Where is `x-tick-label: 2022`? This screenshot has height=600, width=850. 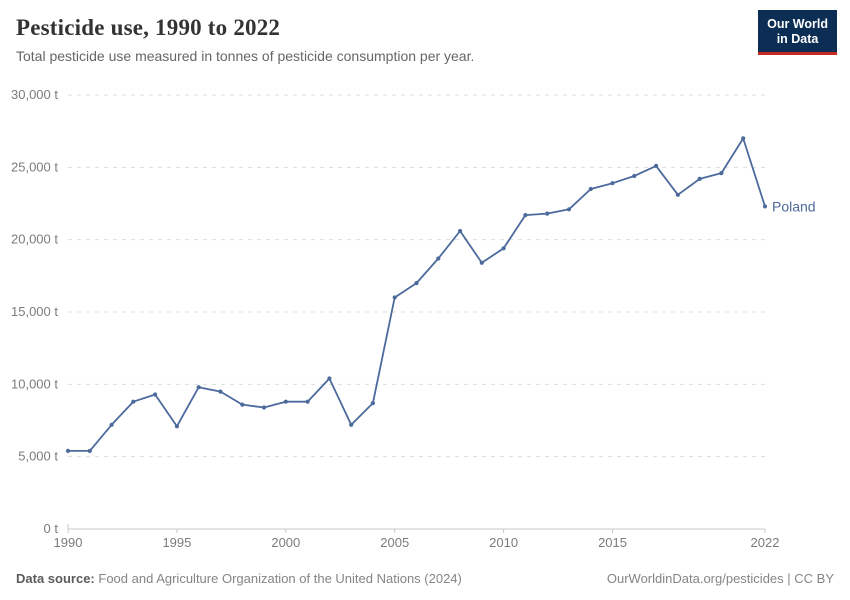 x-tick-label: 2022 is located at coordinates (765, 542).